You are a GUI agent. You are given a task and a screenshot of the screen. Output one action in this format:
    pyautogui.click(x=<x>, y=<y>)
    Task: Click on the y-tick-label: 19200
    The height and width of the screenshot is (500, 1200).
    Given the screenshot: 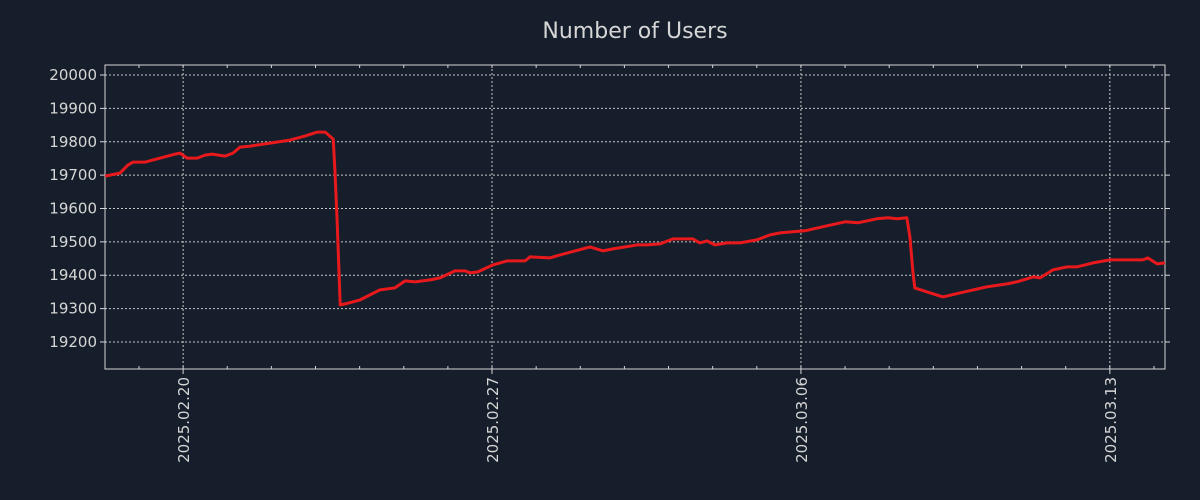 What is the action you would take?
    pyautogui.click(x=73, y=342)
    